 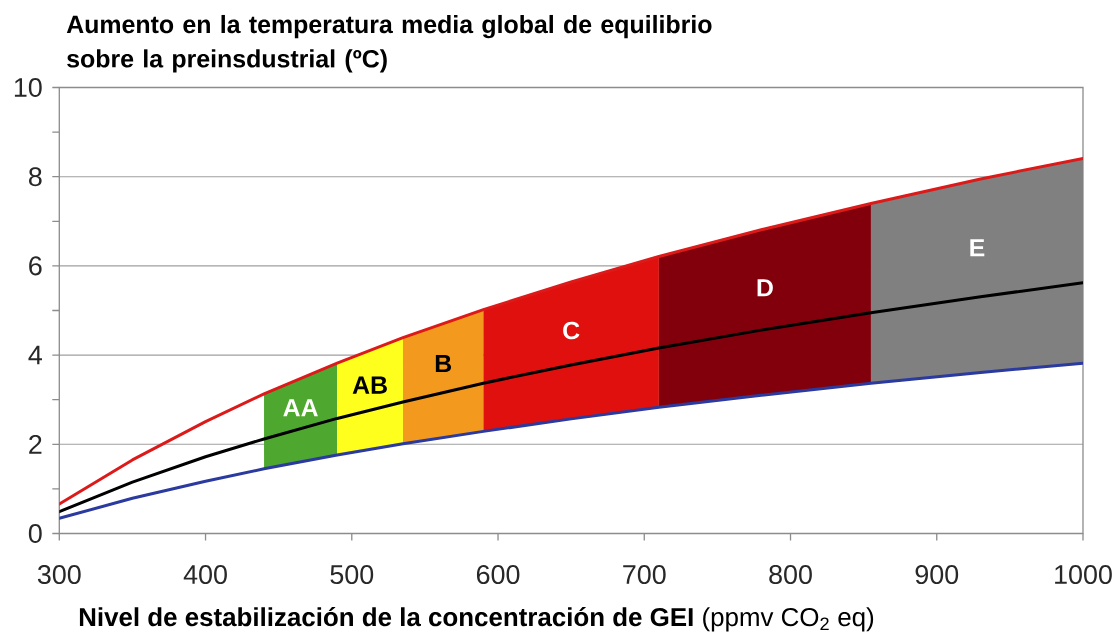 What do you see at coordinates (59, 575) in the screenshot?
I see `x-tick-label: 300` at bounding box center [59, 575].